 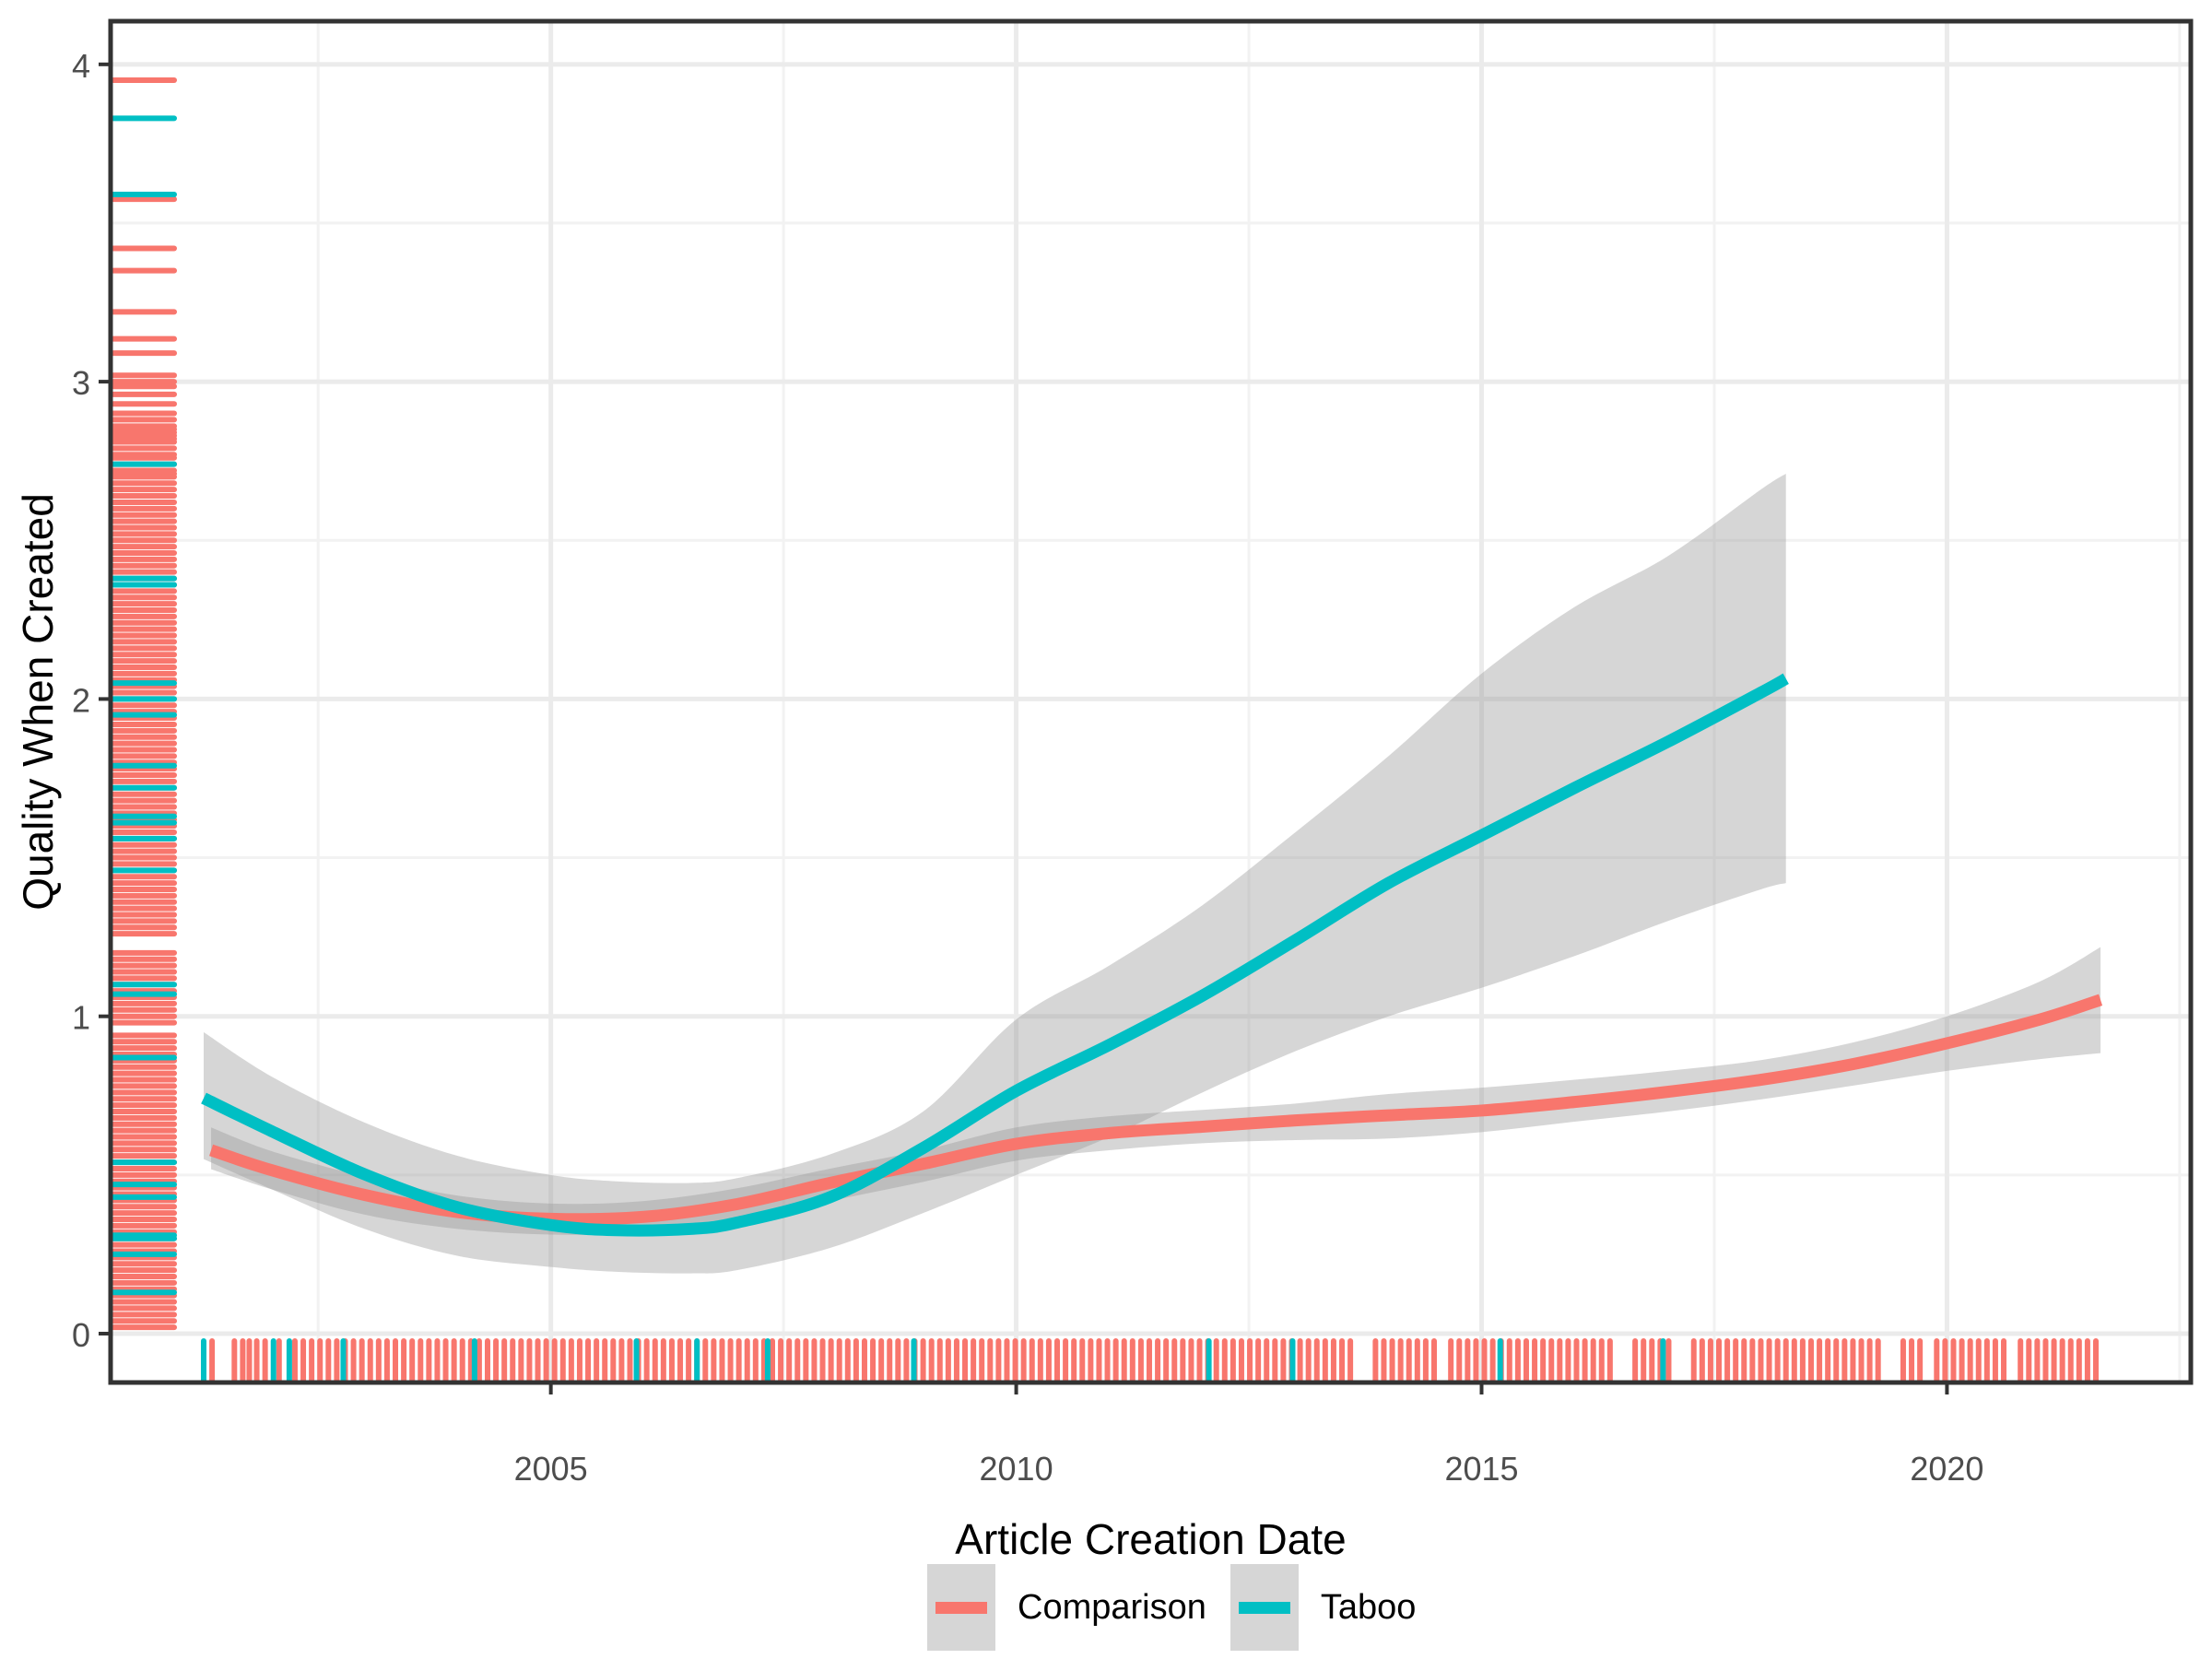 I want to click on rug-left-comparison, so click(x=144, y=704).